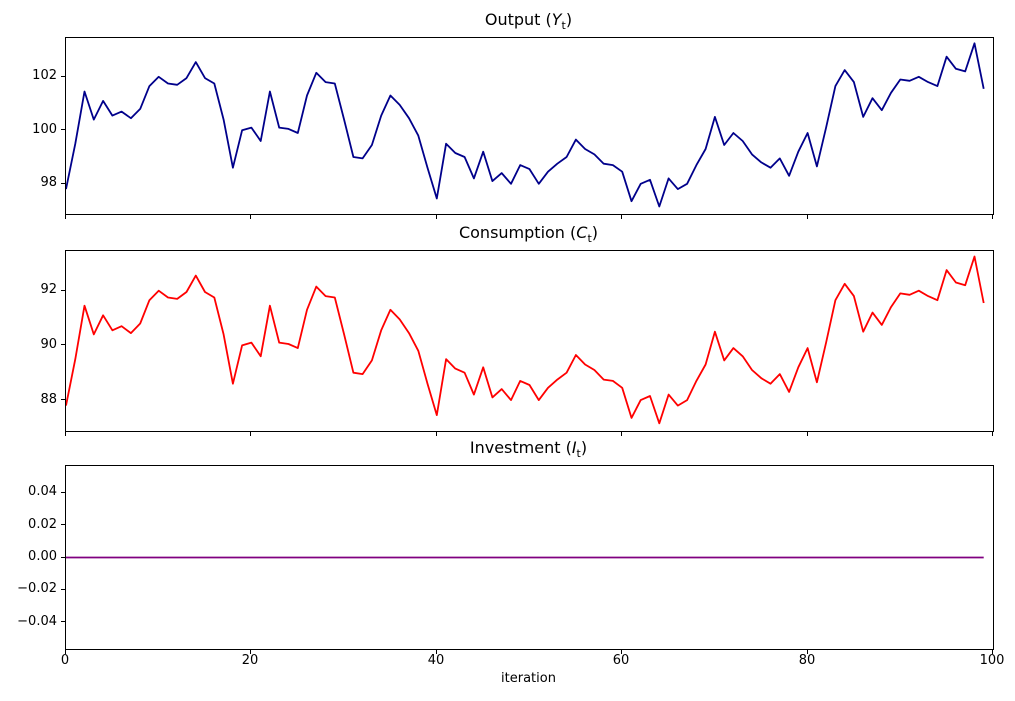 The width and height of the screenshot is (1015, 701). I want to click on xtick-label-3: 60, so click(621, 660).